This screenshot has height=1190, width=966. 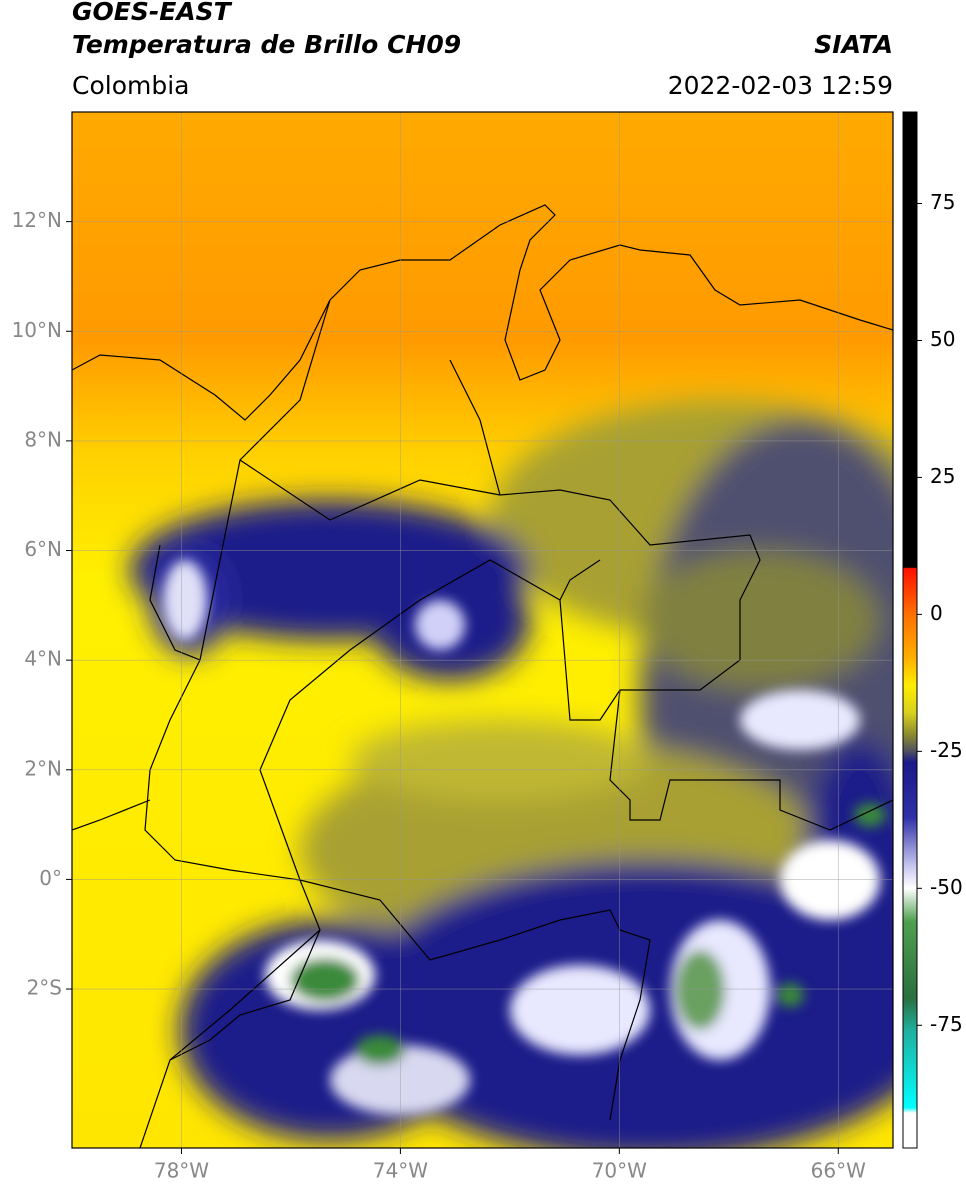 What do you see at coordinates (130, 85) in the screenshot?
I see `region: Colombia` at bounding box center [130, 85].